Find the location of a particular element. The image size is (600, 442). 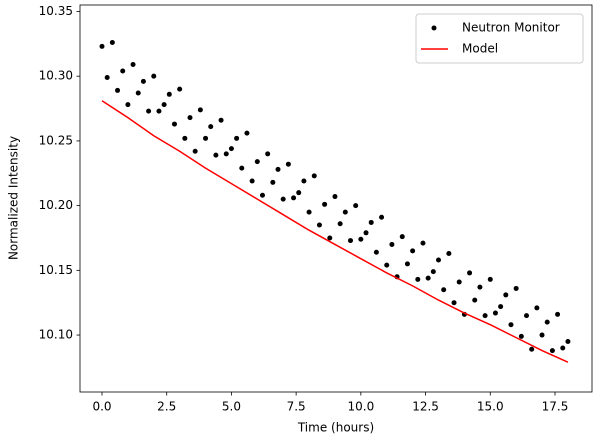

y-tick-label: 10.10 is located at coordinates (56, 335).